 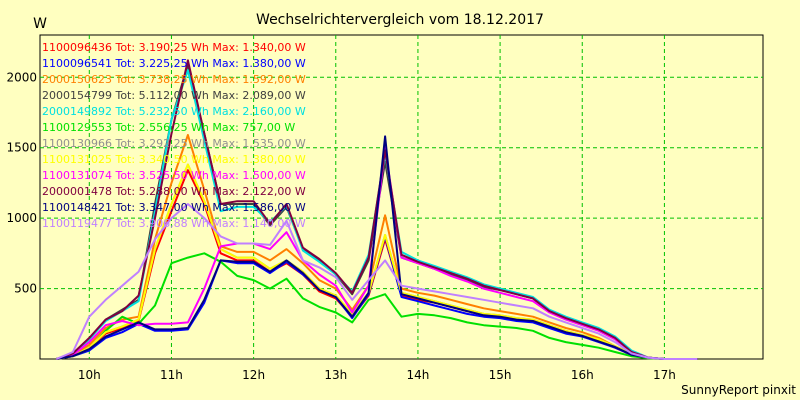 What do you see at coordinates (21, 77) in the screenshot?
I see `y-tick-label: 2000` at bounding box center [21, 77].